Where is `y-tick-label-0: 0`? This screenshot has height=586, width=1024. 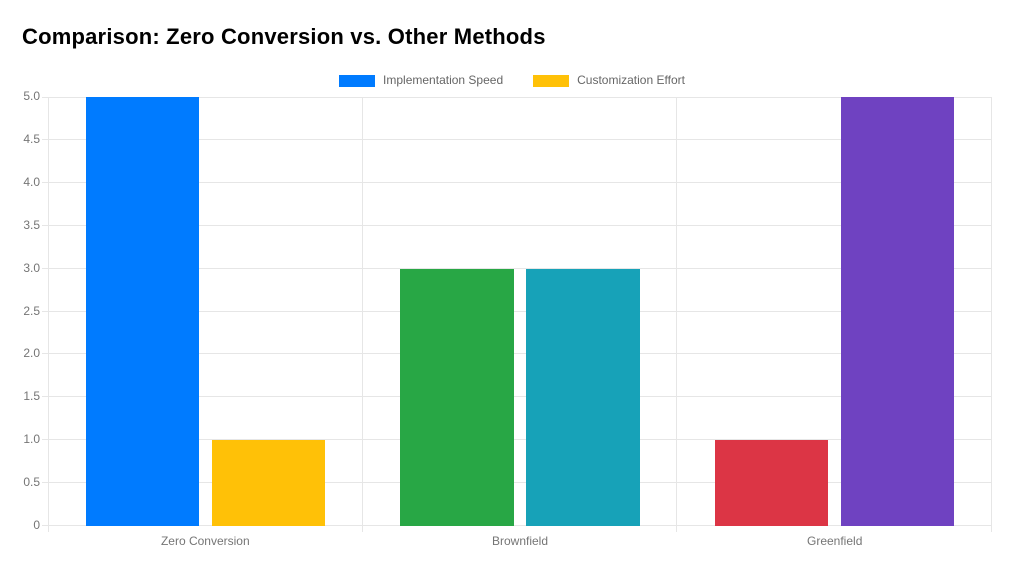
y-tick-label-0: 0 is located at coordinates (36, 525).